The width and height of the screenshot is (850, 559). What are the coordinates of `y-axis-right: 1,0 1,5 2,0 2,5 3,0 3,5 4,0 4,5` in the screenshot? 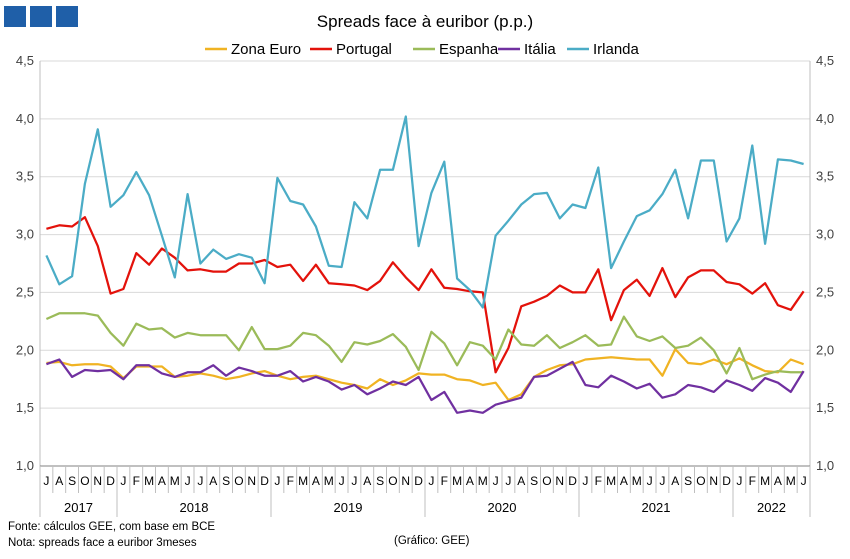 It's located at (825, 263).